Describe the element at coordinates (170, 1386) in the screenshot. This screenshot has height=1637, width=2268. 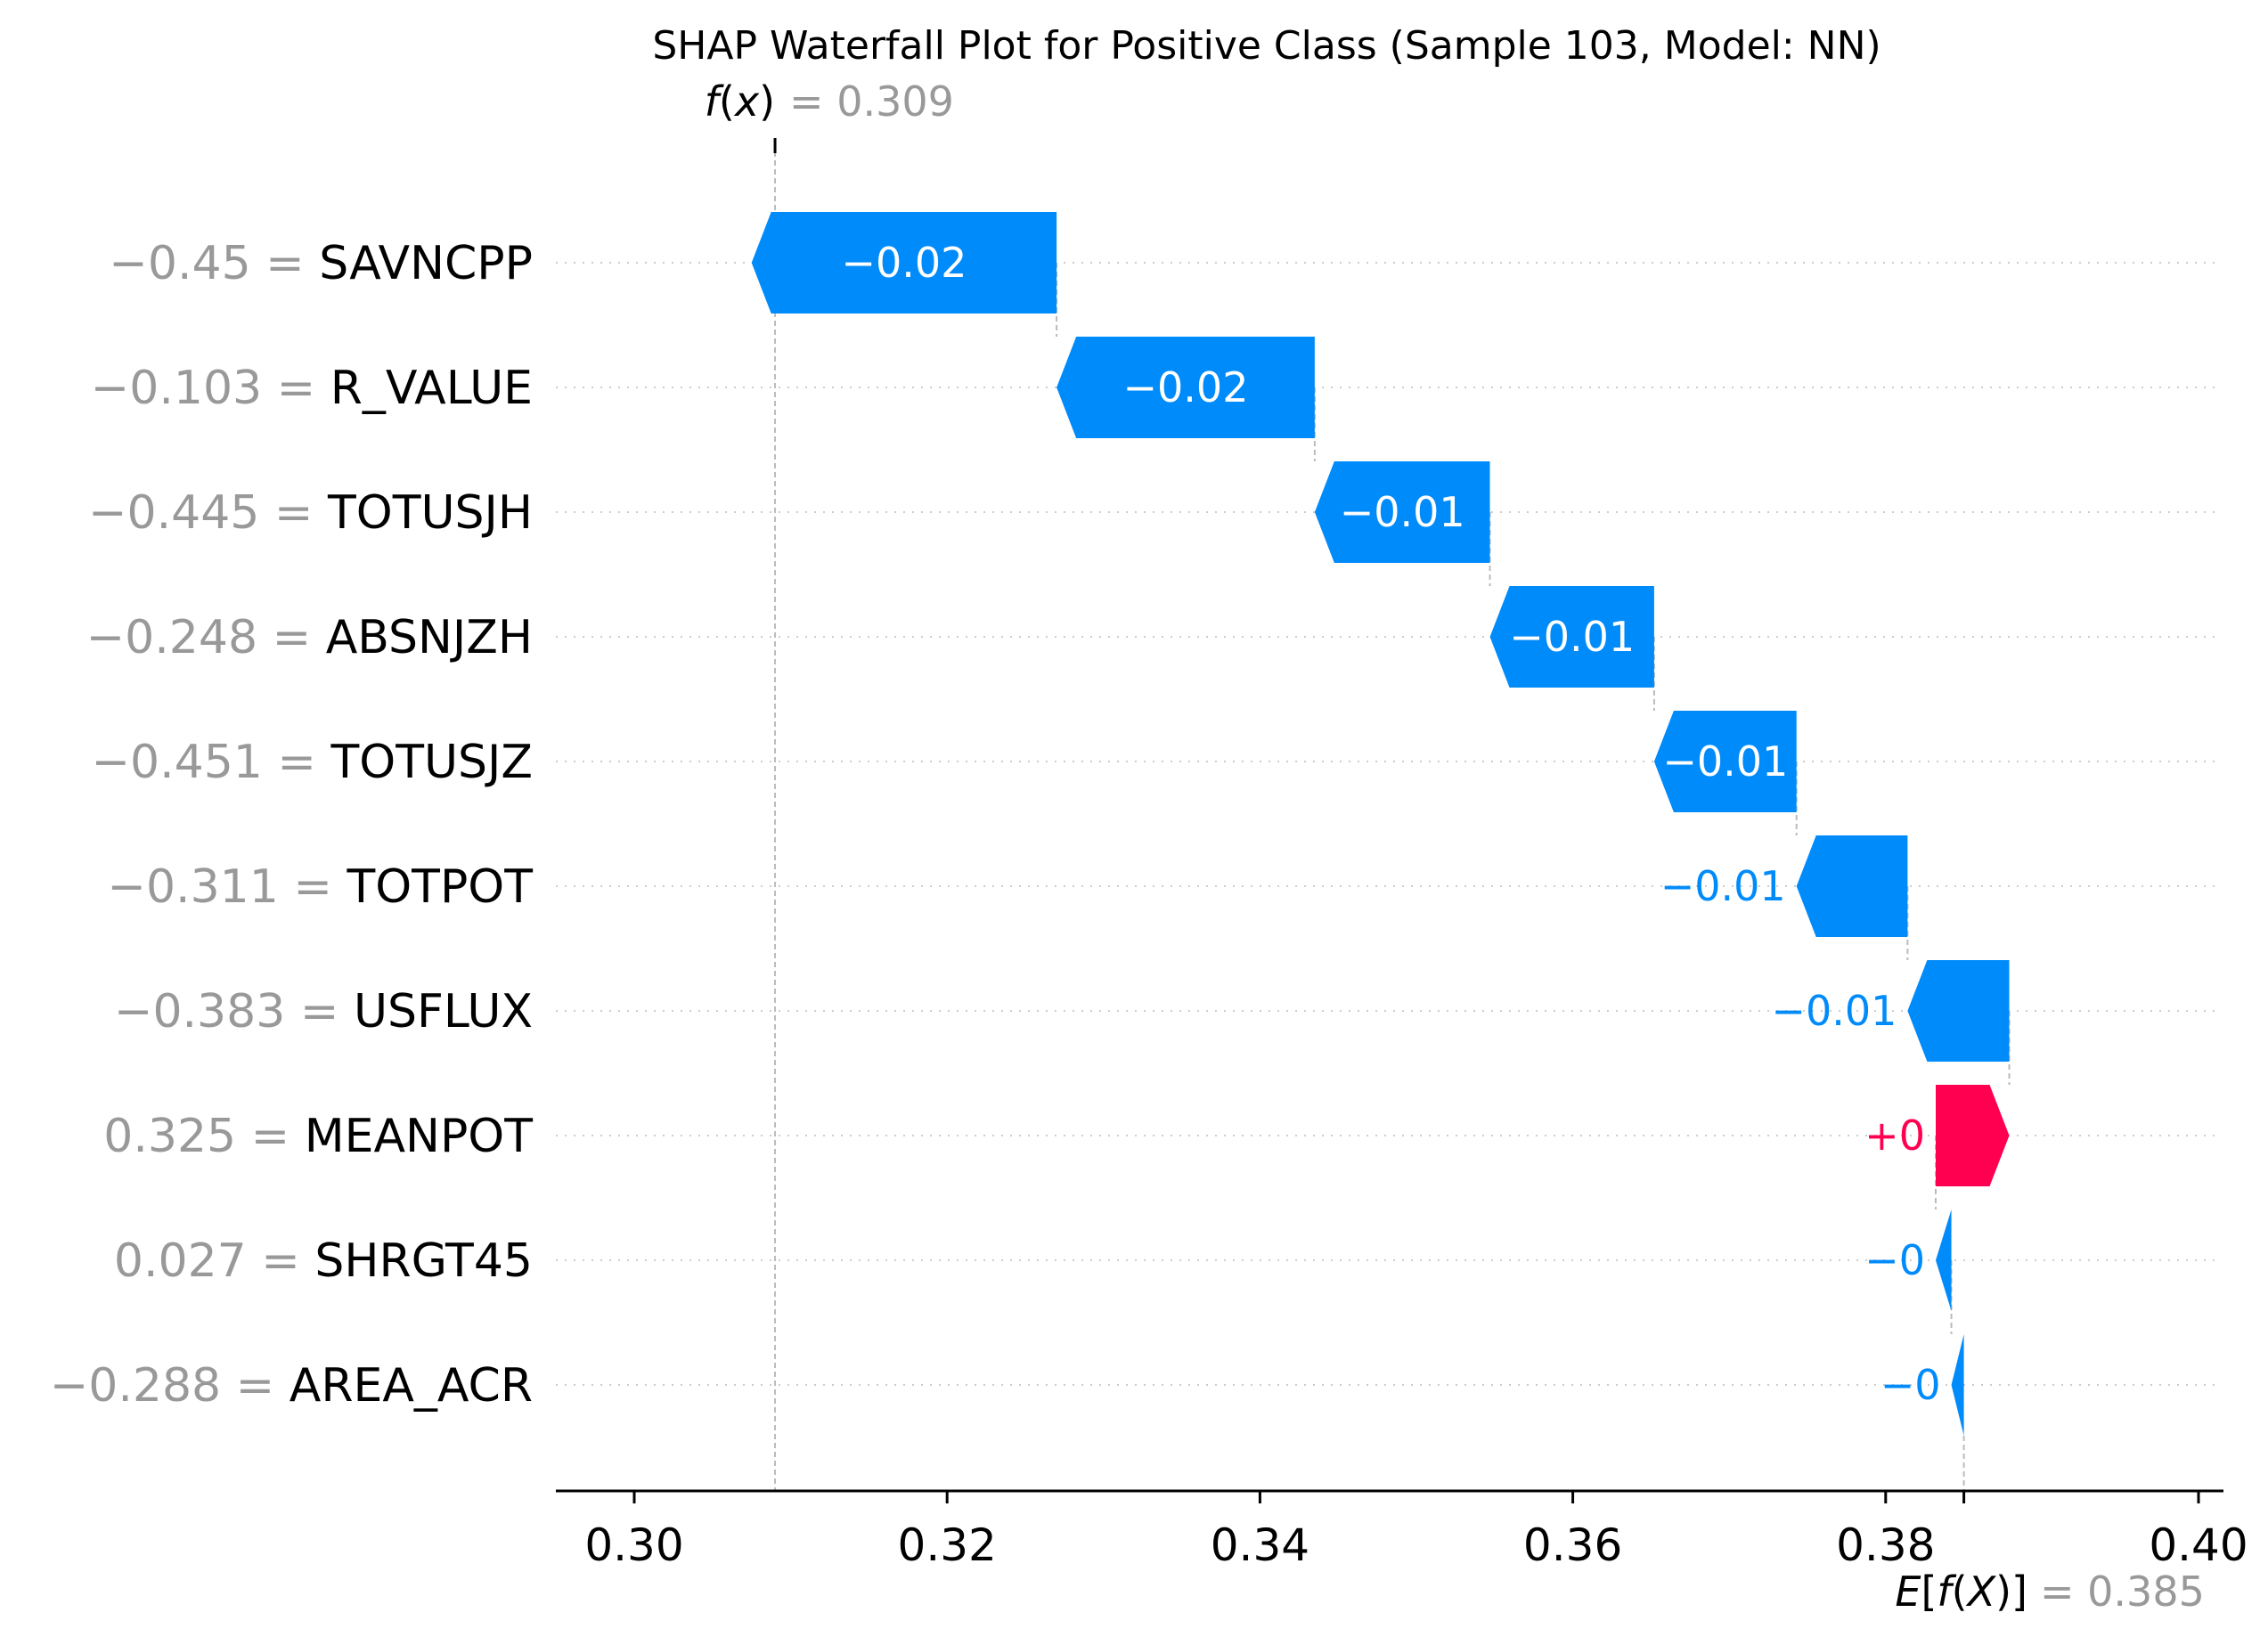
I see `feature-value: −0.288 =` at that location.